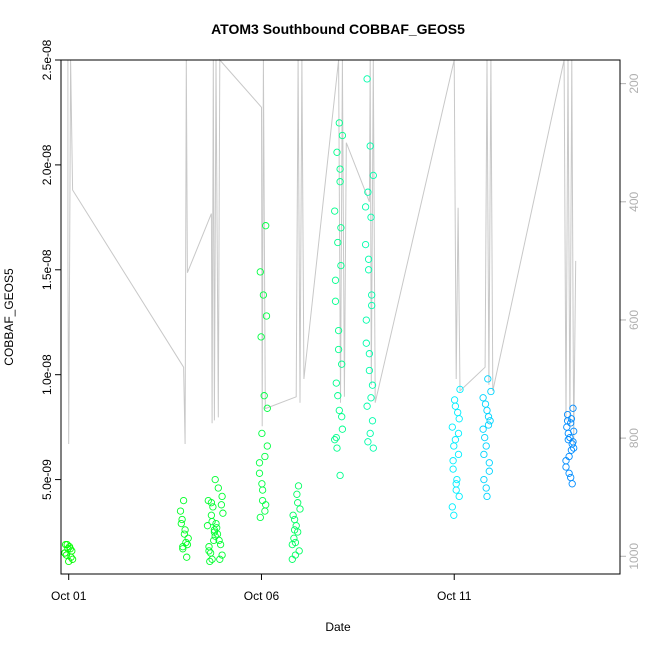 The image size is (650, 650). Describe the element at coordinates (47, 269) in the screenshot. I see `y-tick-label: 1.5e-08` at that location.